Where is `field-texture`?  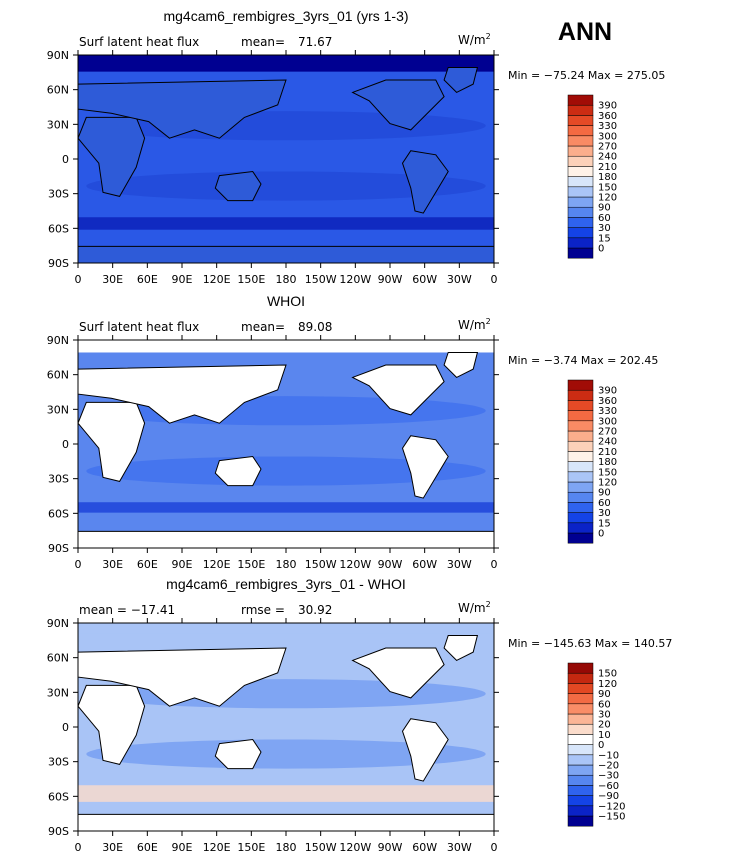 field-texture is located at coordinates (286, 727).